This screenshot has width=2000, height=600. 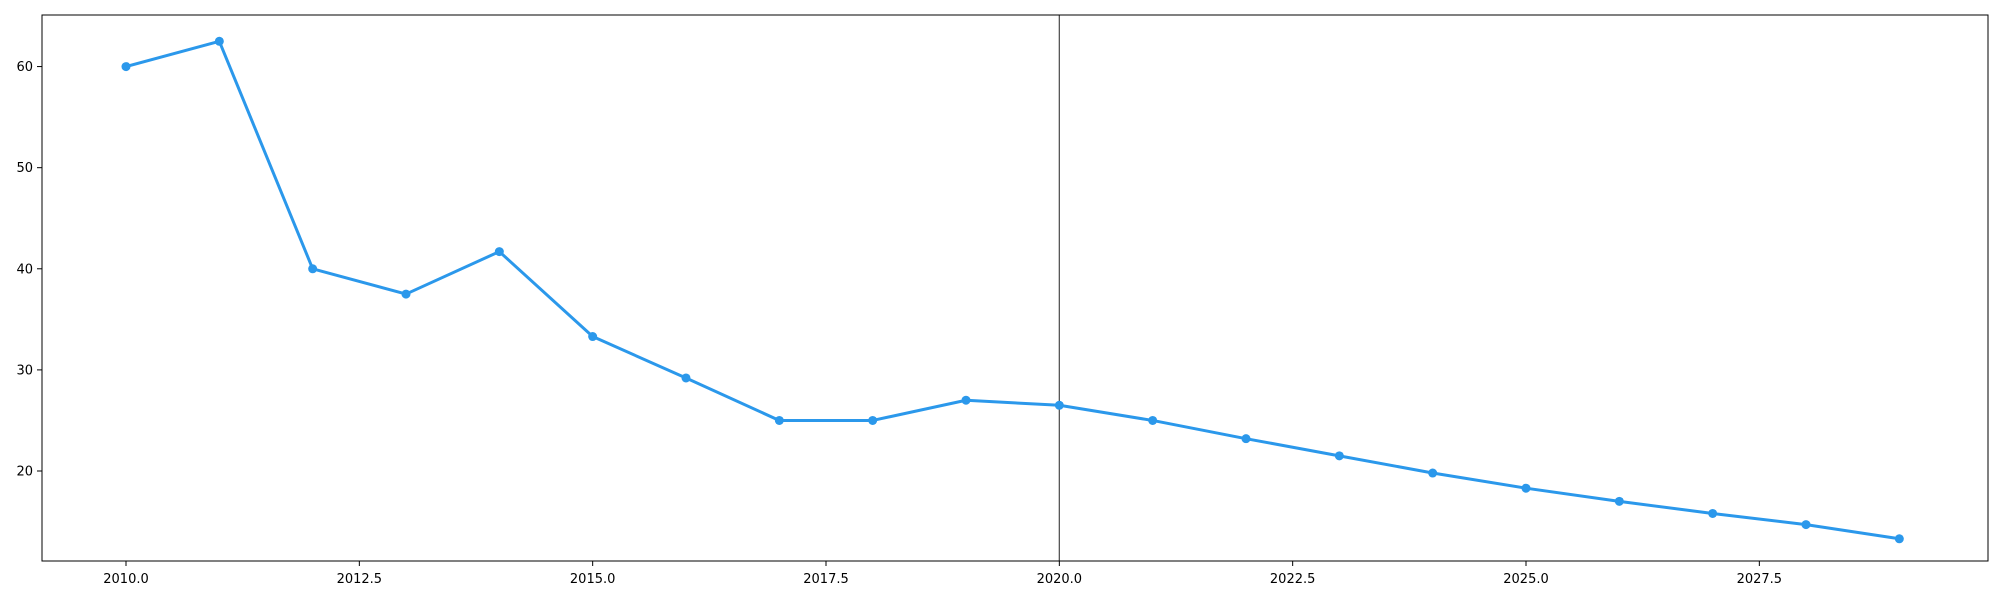 I want to click on y-tick-label: 60, so click(x=24, y=67).